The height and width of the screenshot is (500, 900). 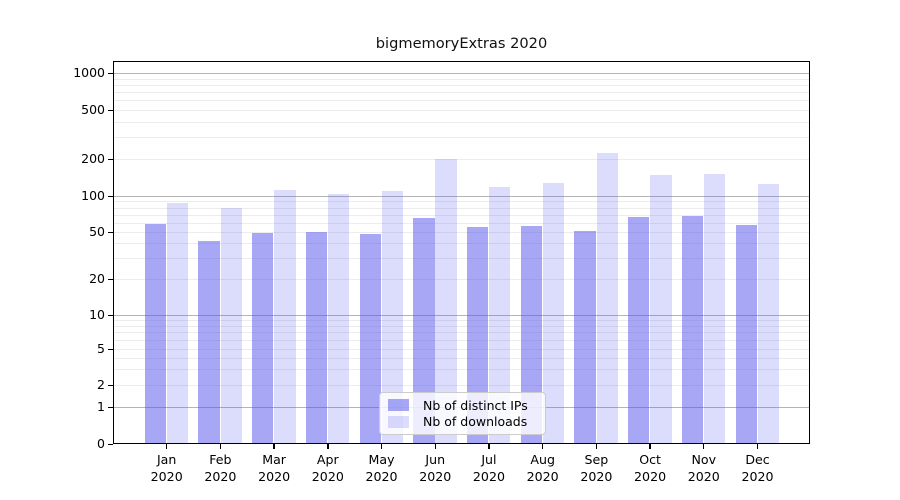 What do you see at coordinates (101, 406) in the screenshot?
I see `y-tick-label: 1` at bounding box center [101, 406].